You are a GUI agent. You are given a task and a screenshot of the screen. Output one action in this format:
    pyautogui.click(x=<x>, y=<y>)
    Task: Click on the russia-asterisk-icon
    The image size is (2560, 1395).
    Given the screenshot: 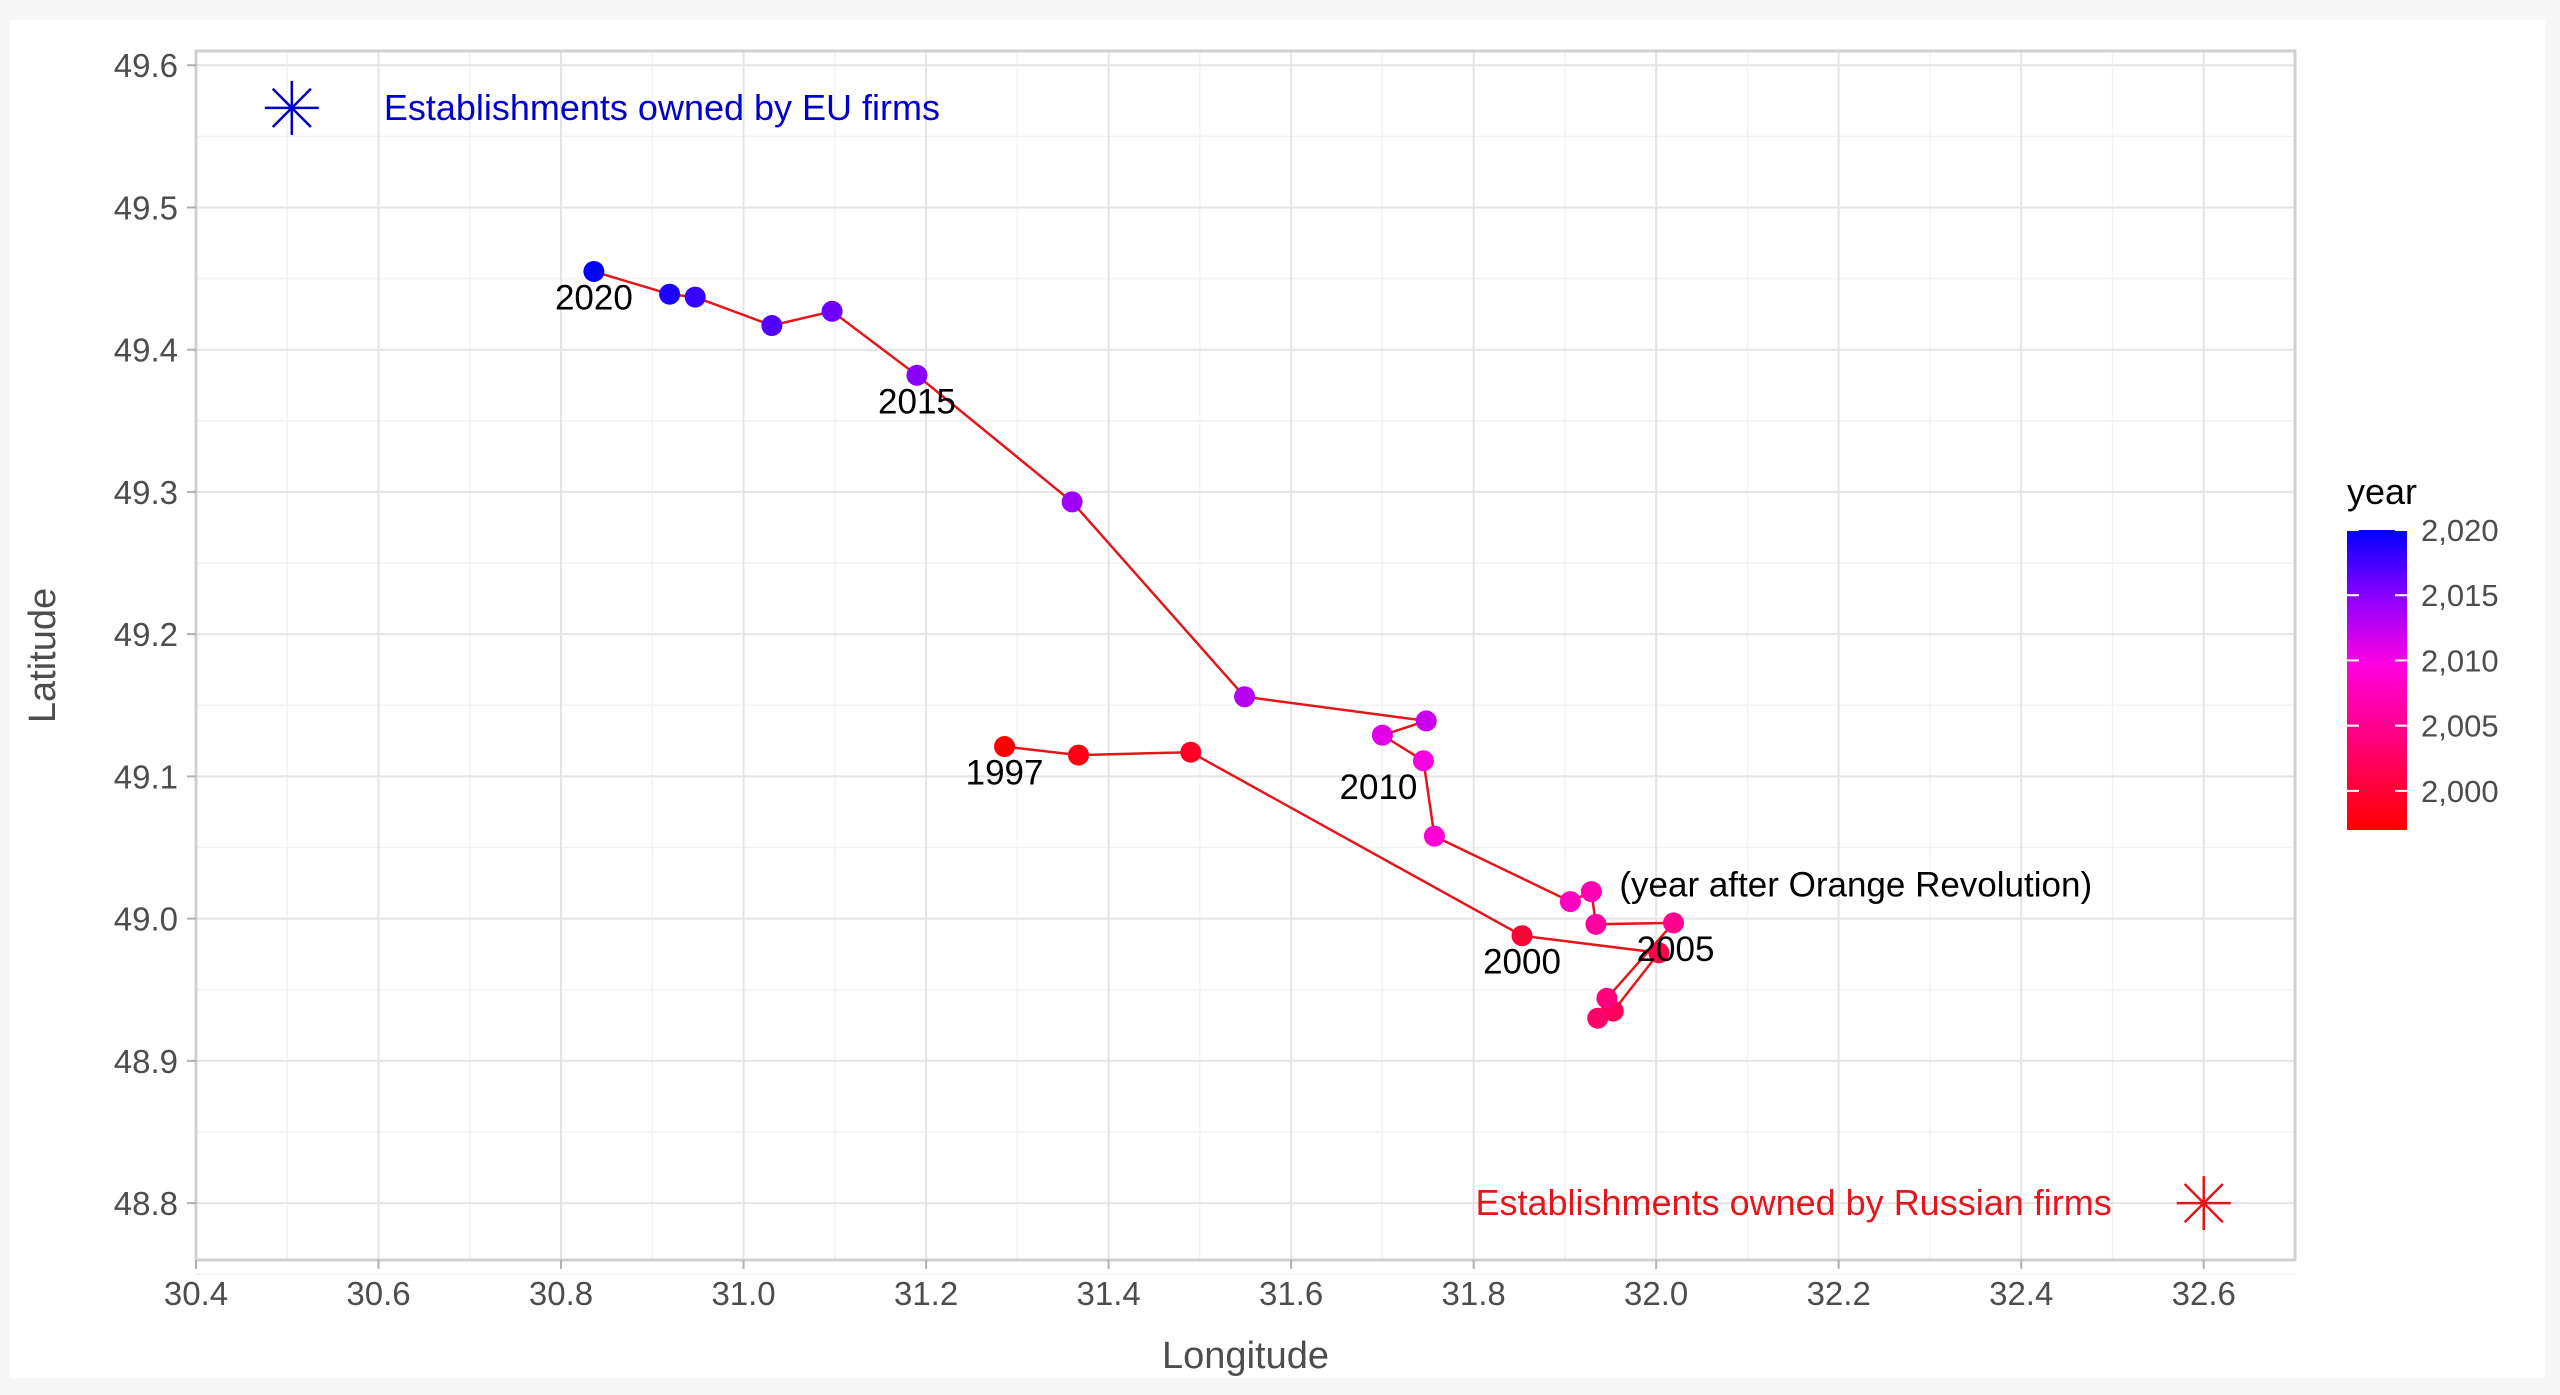 What is the action you would take?
    pyautogui.click(x=2203, y=1203)
    